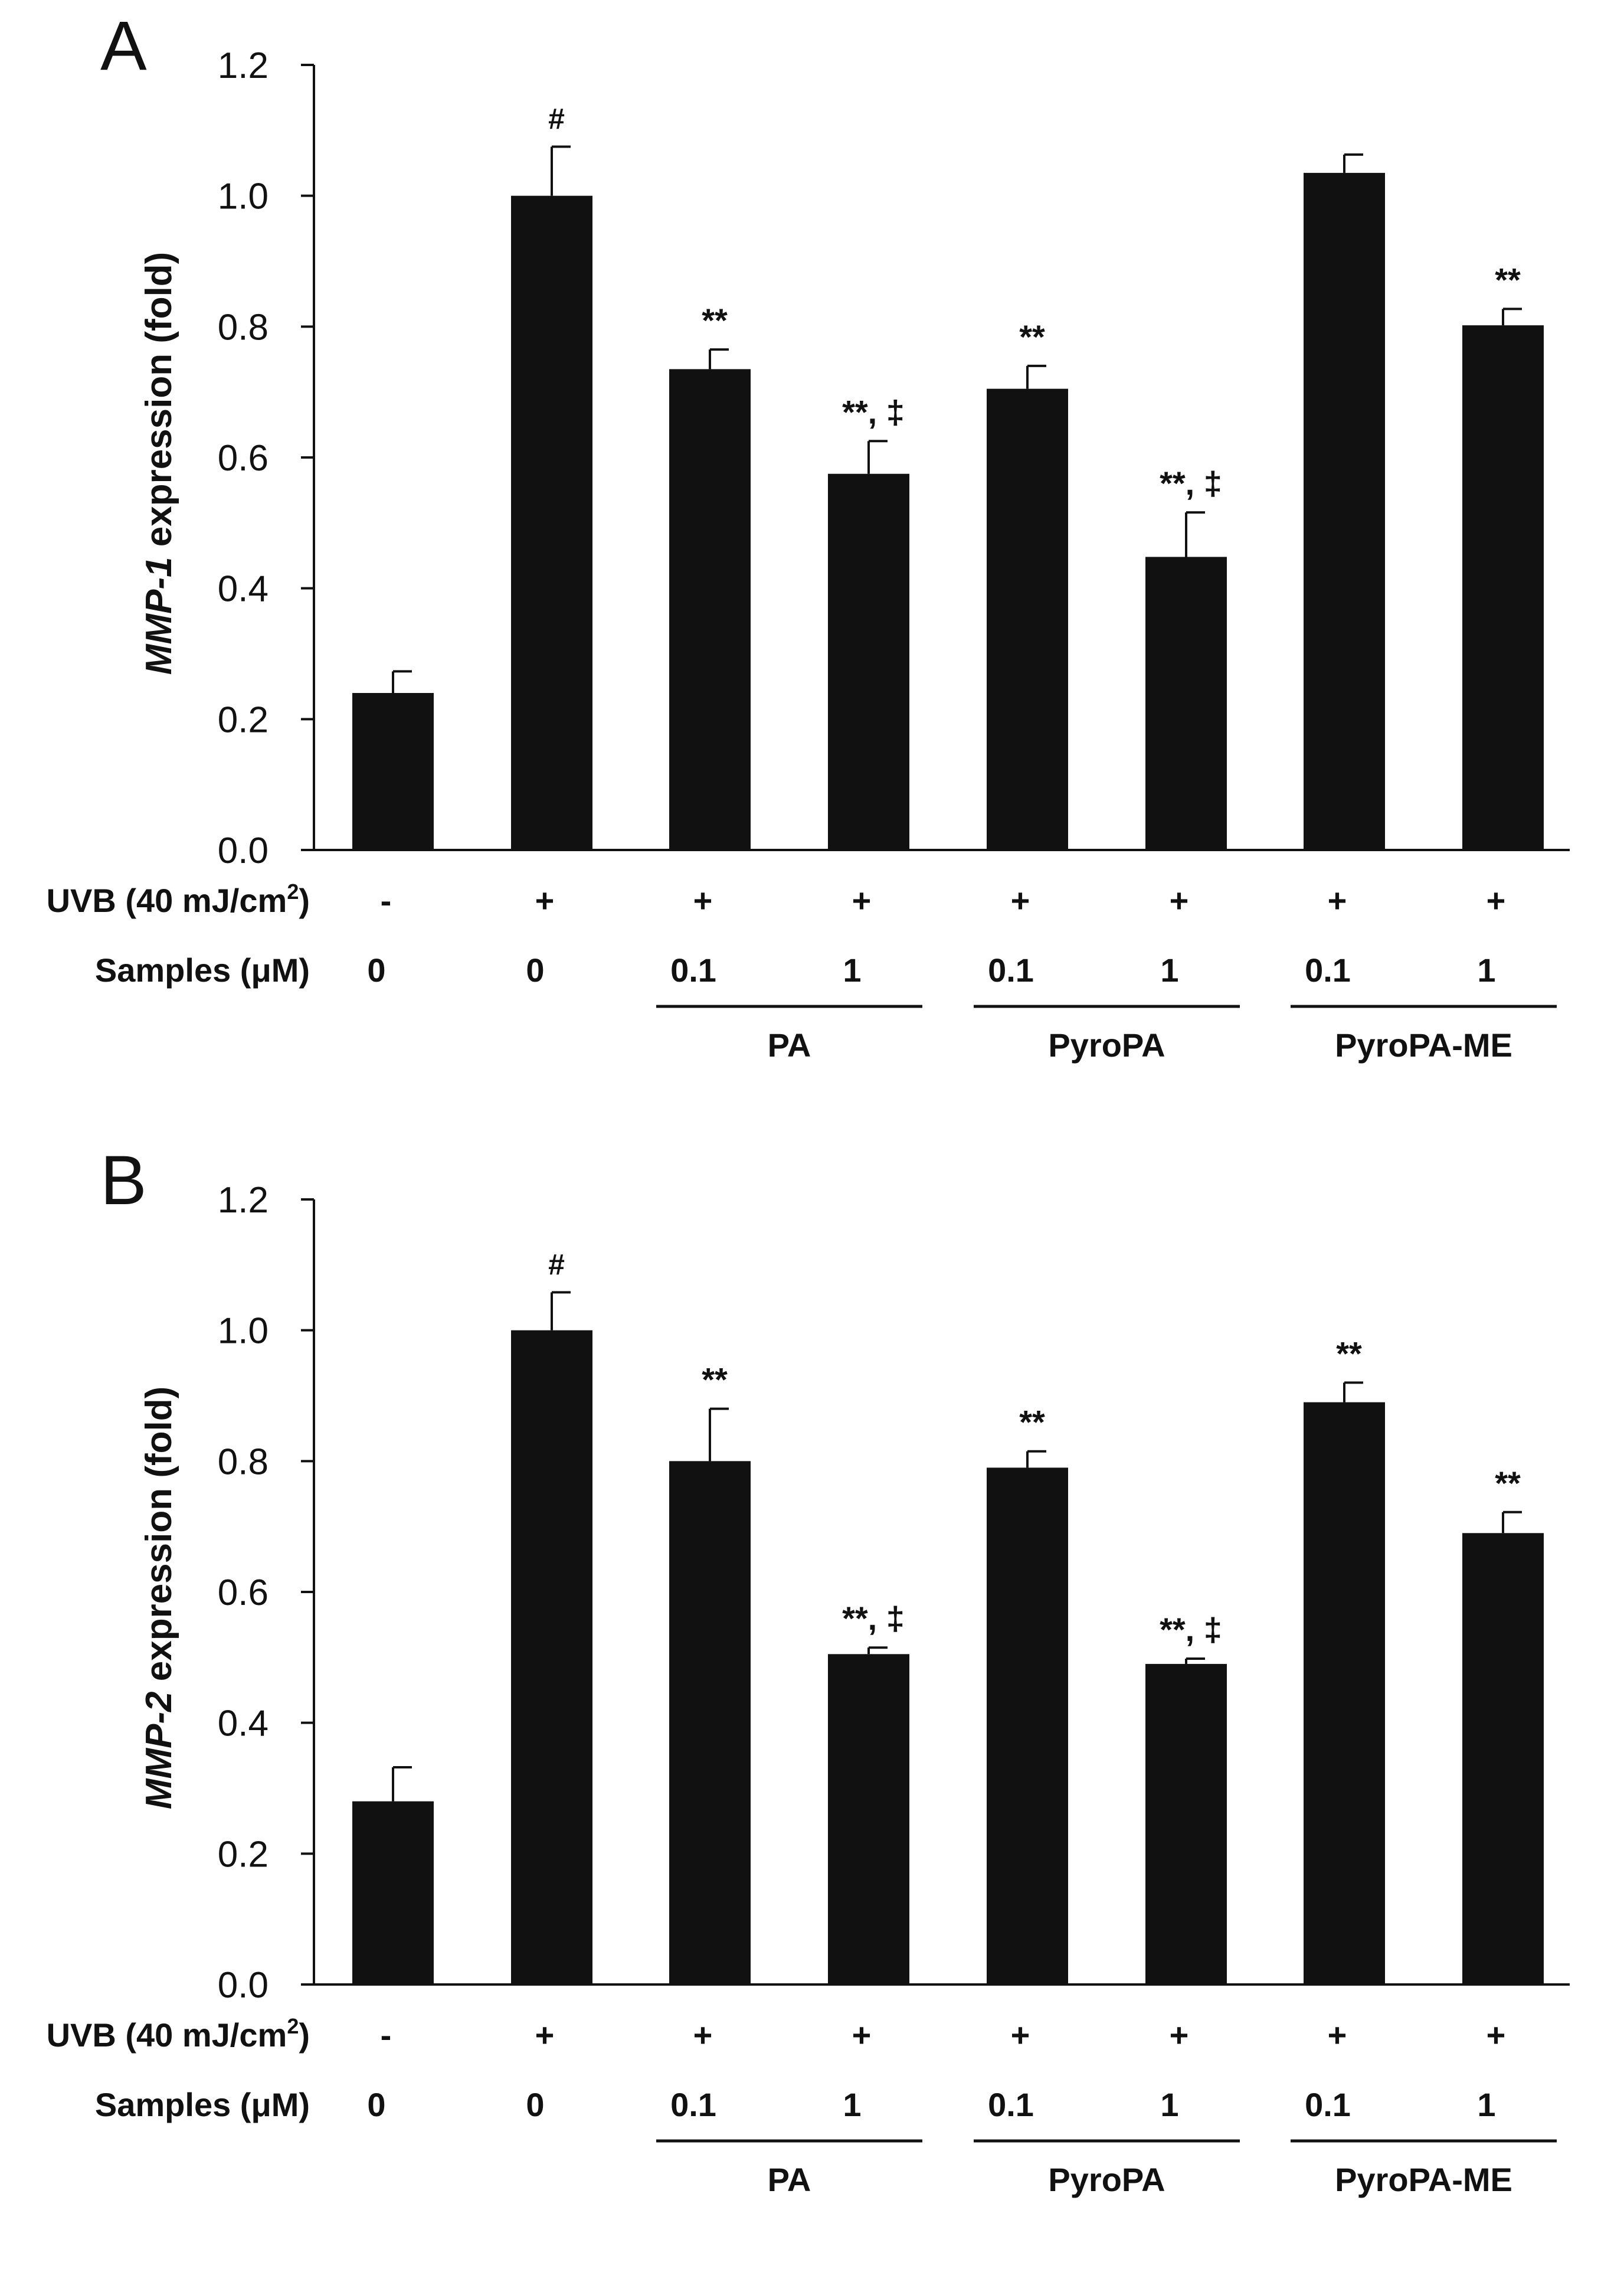  Describe the element at coordinates (1424, 2180) in the screenshot. I see `chart-b-group-label: PyroPA-ME` at that location.